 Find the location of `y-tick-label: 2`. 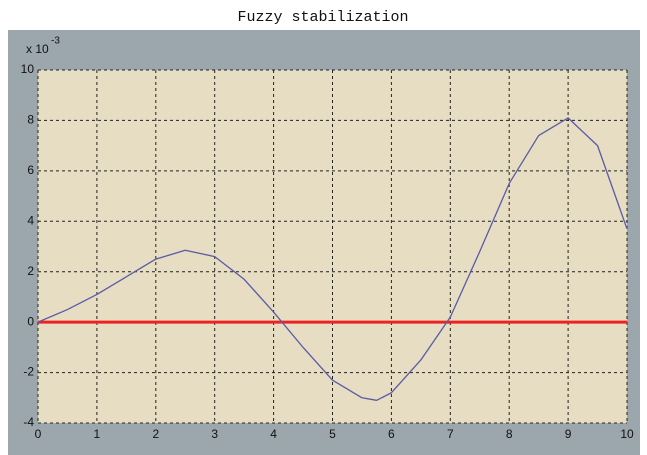

y-tick-label: 2 is located at coordinates (30, 271).